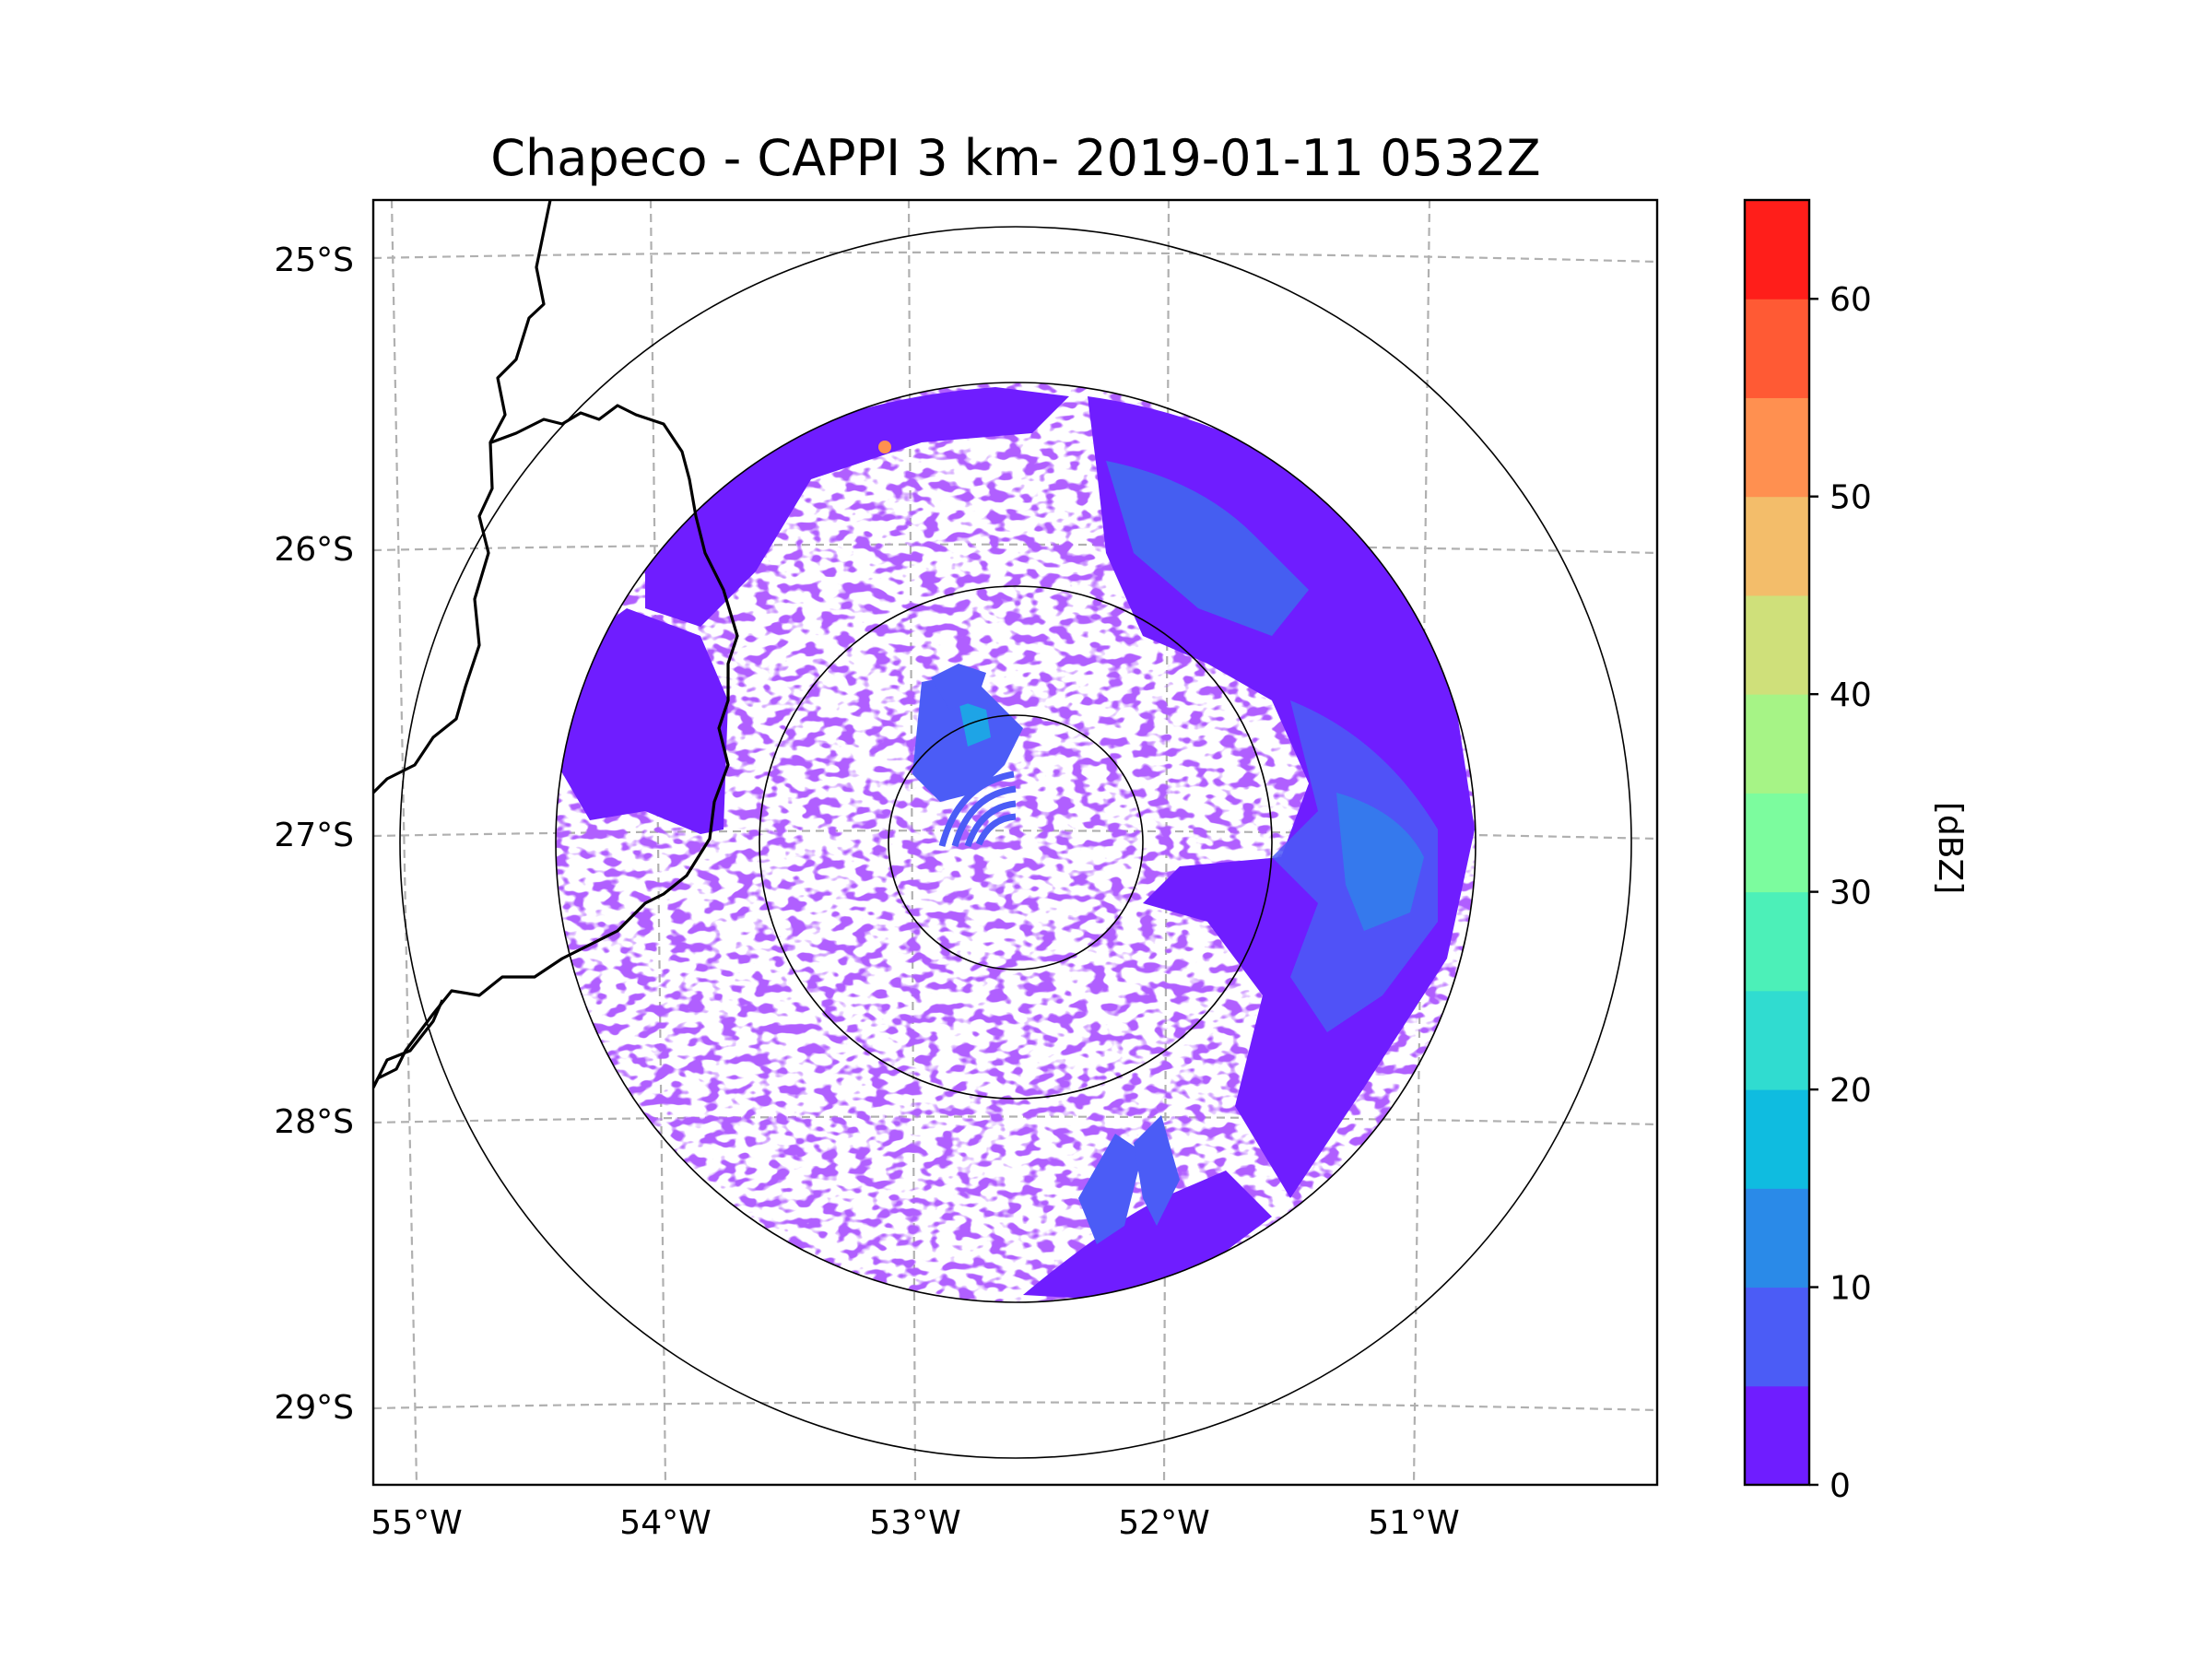 The height and width of the screenshot is (1659, 2212). What do you see at coordinates (977, 809) in the screenshot?
I see `clutter-arcs` at bounding box center [977, 809].